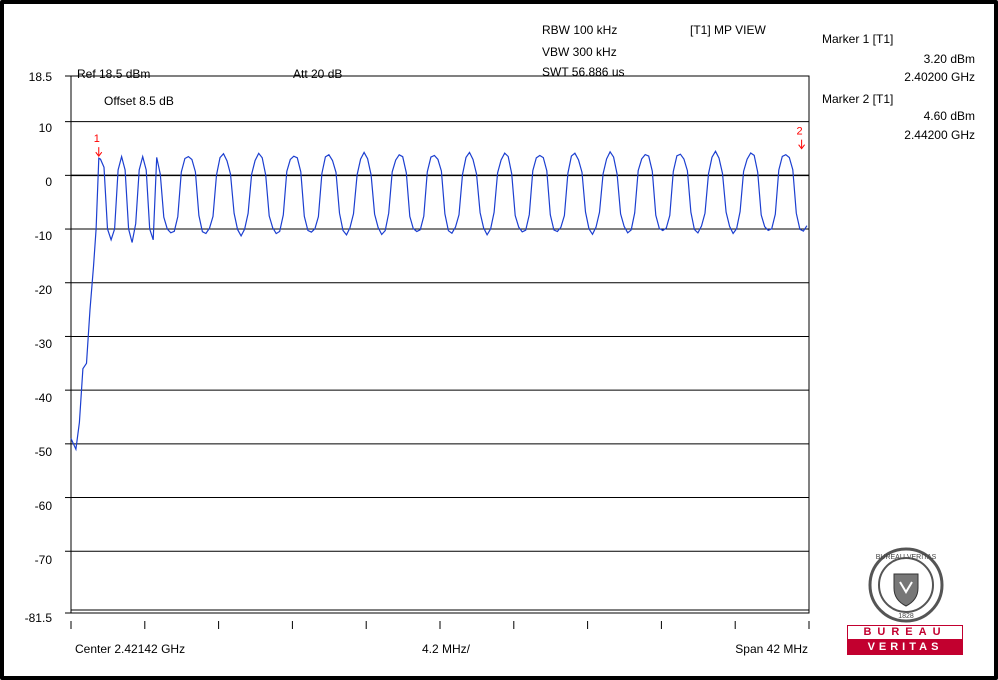 The width and height of the screenshot is (998, 680). What do you see at coordinates (905, 647) in the screenshot?
I see `logo-bottom-word: VERITAS` at bounding box center [905, 647].